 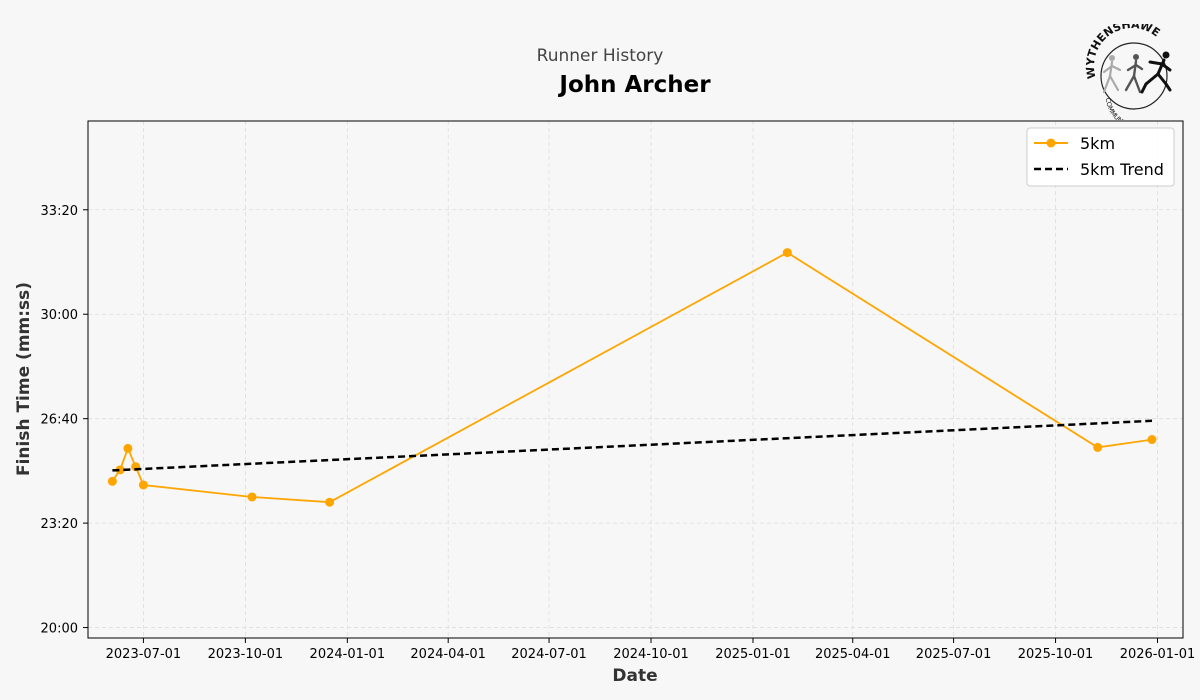 What do you see at coordinates (635, 85) in the screenshot?
I see `chart-title: John Archer` at bounding box center [635, 85].